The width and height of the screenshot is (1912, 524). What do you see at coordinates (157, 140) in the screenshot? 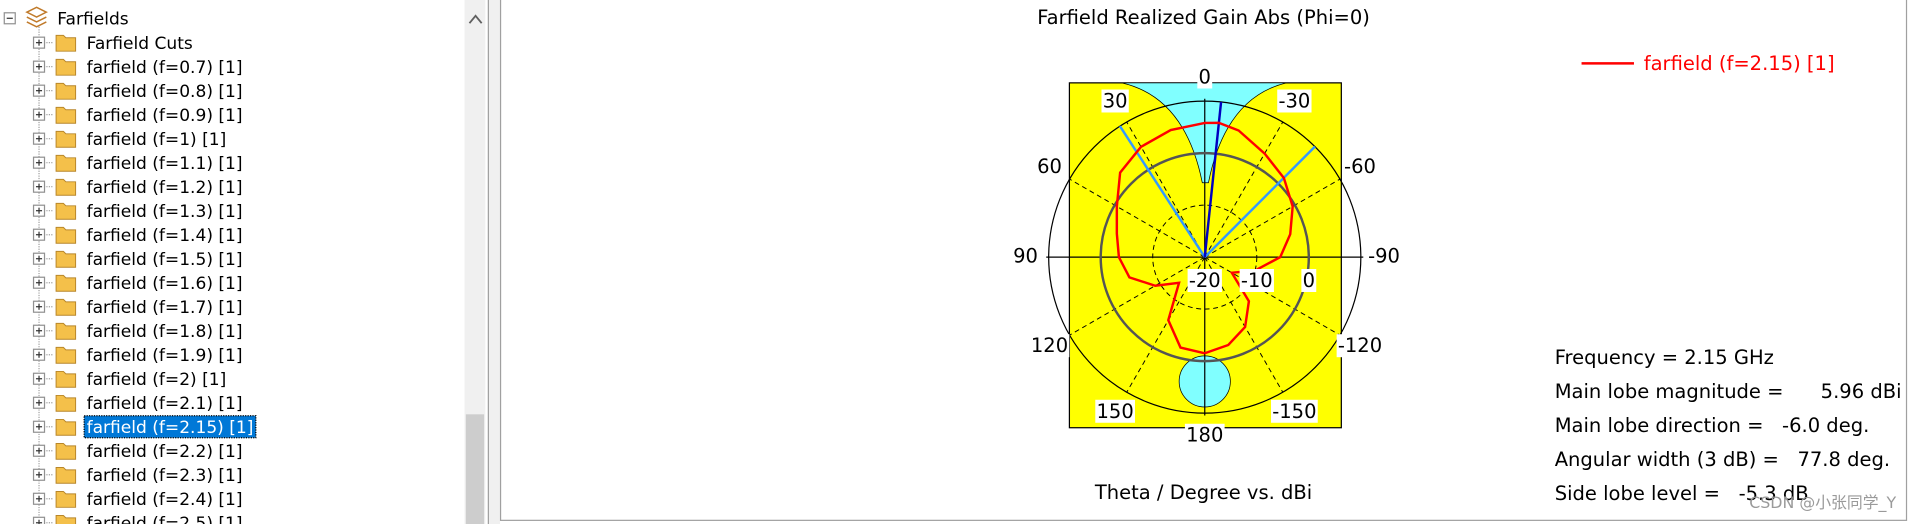
I see `tree-item: farfield (f=1) [1]` at bounding box center [157, 140].